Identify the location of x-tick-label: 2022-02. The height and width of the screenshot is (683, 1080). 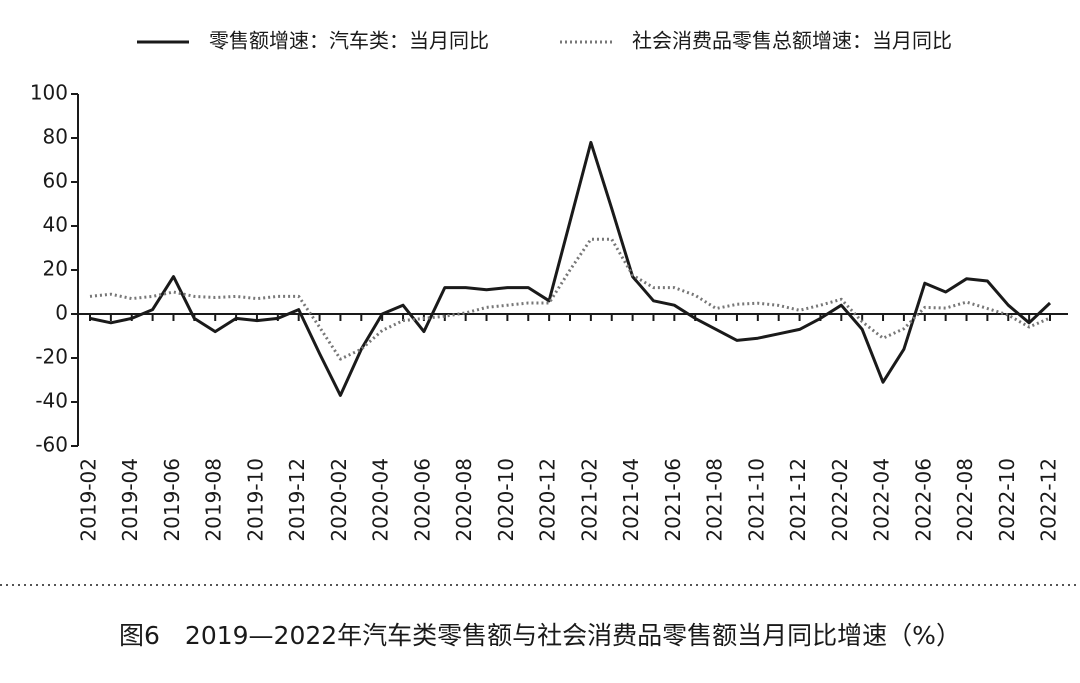
(840, 500).